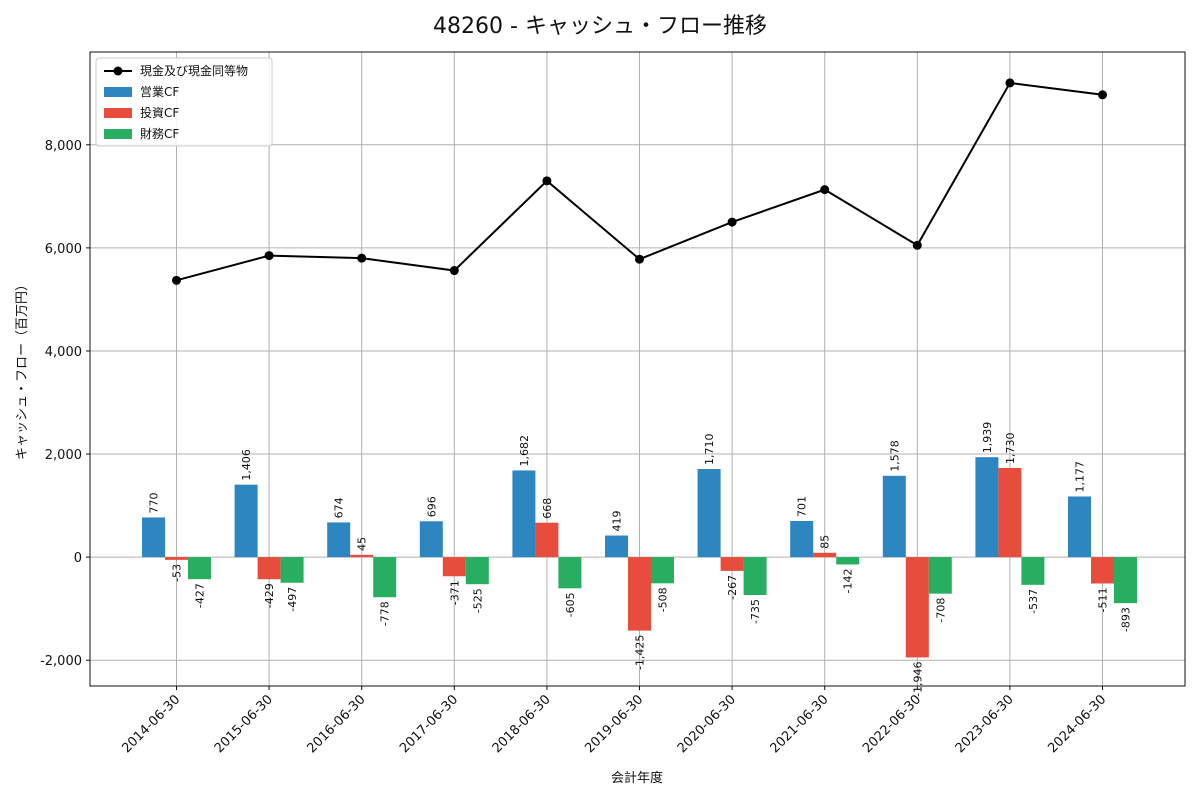  What do you see at coordinates (917, 678) in the screenshot?
I see `bar-value-label: -1,946` at bounding box center [917, 678].